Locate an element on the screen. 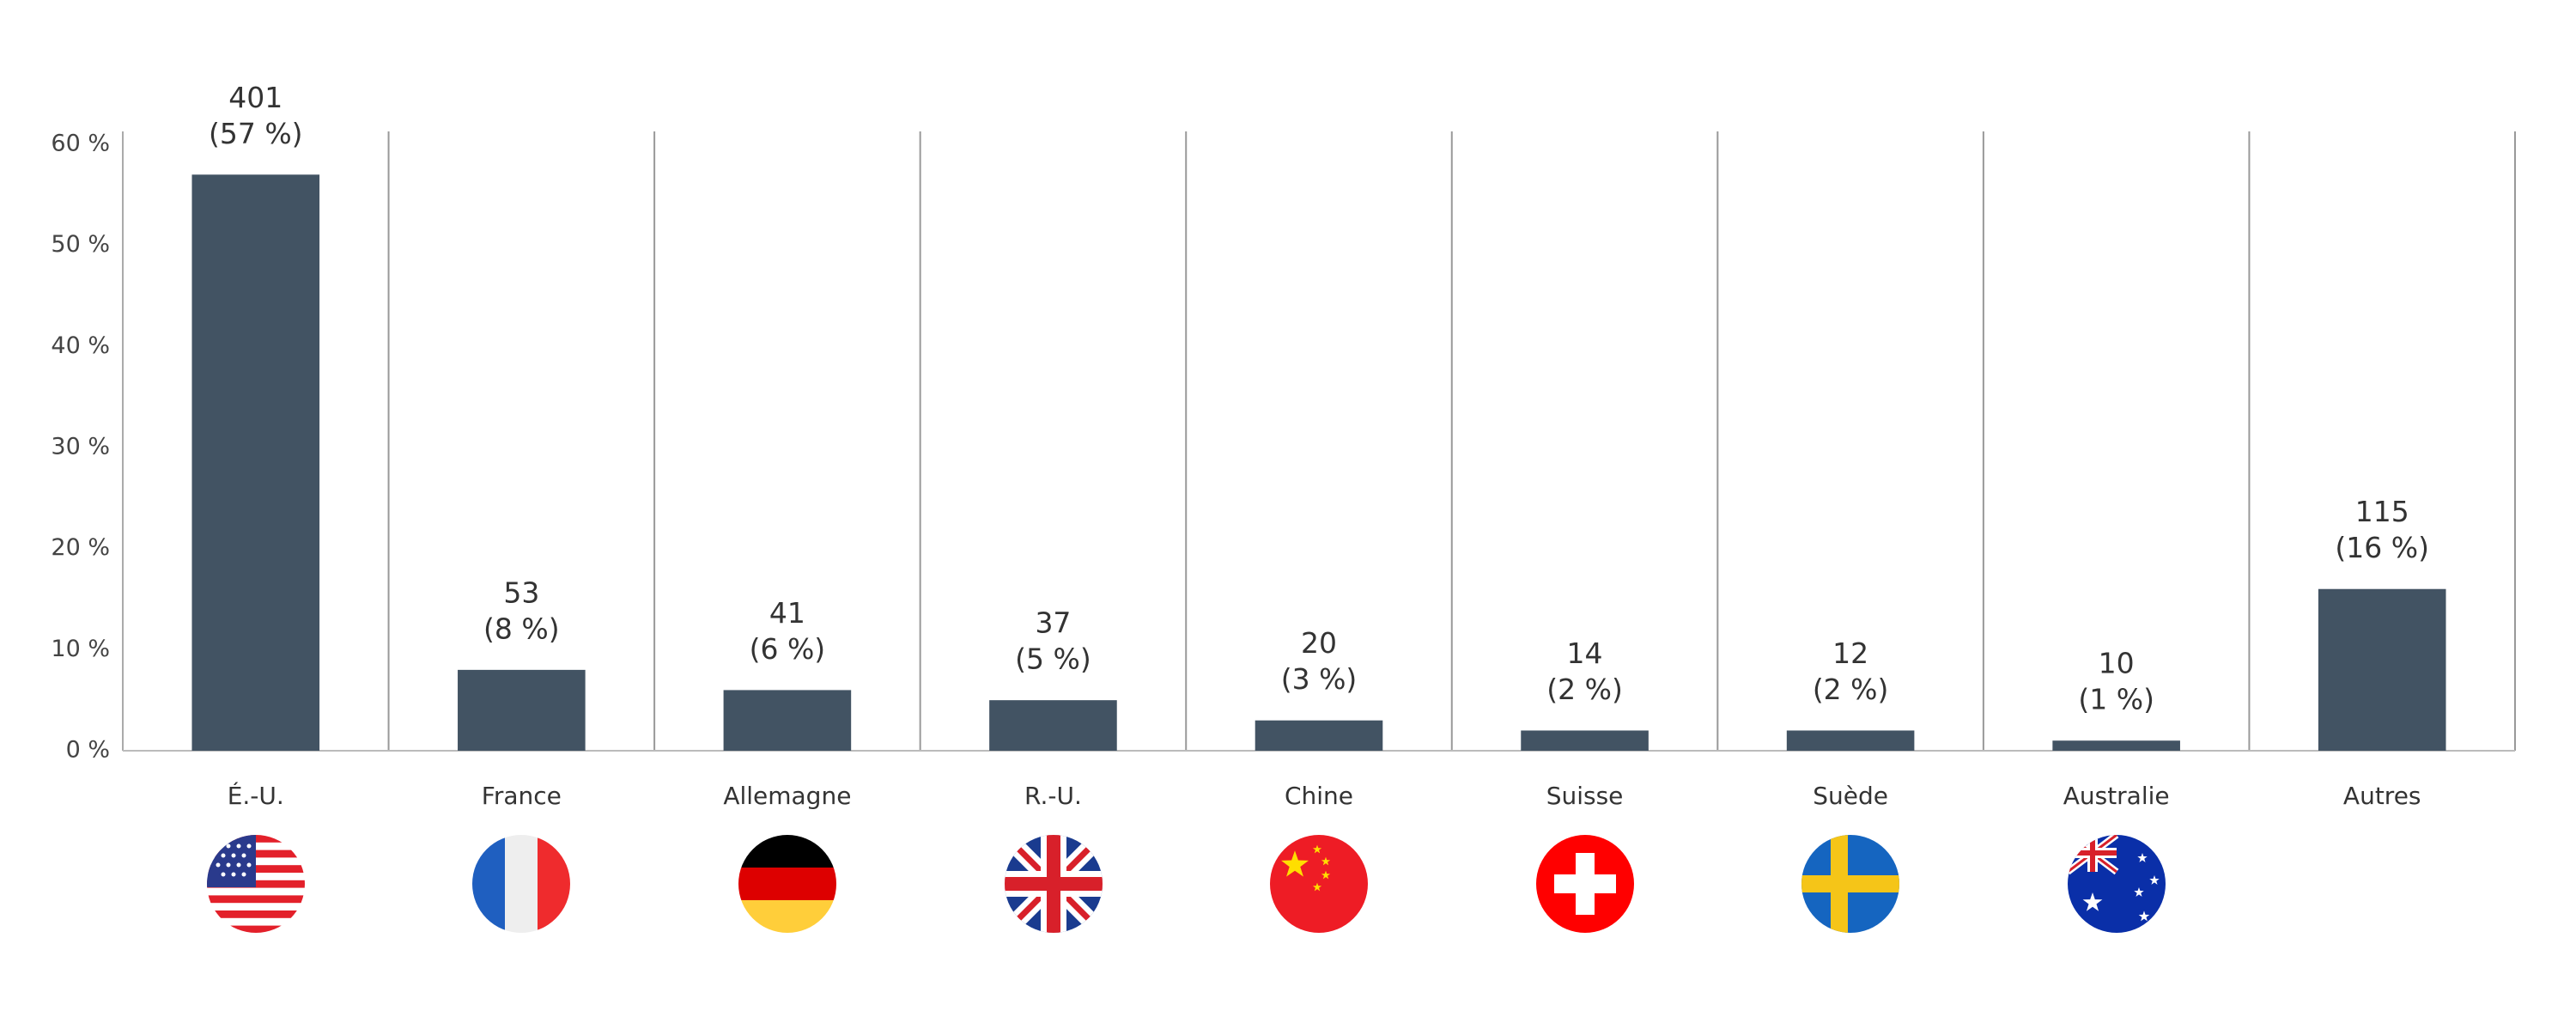  x-tick-label: Allemagne is located at coordinates (787, 796).